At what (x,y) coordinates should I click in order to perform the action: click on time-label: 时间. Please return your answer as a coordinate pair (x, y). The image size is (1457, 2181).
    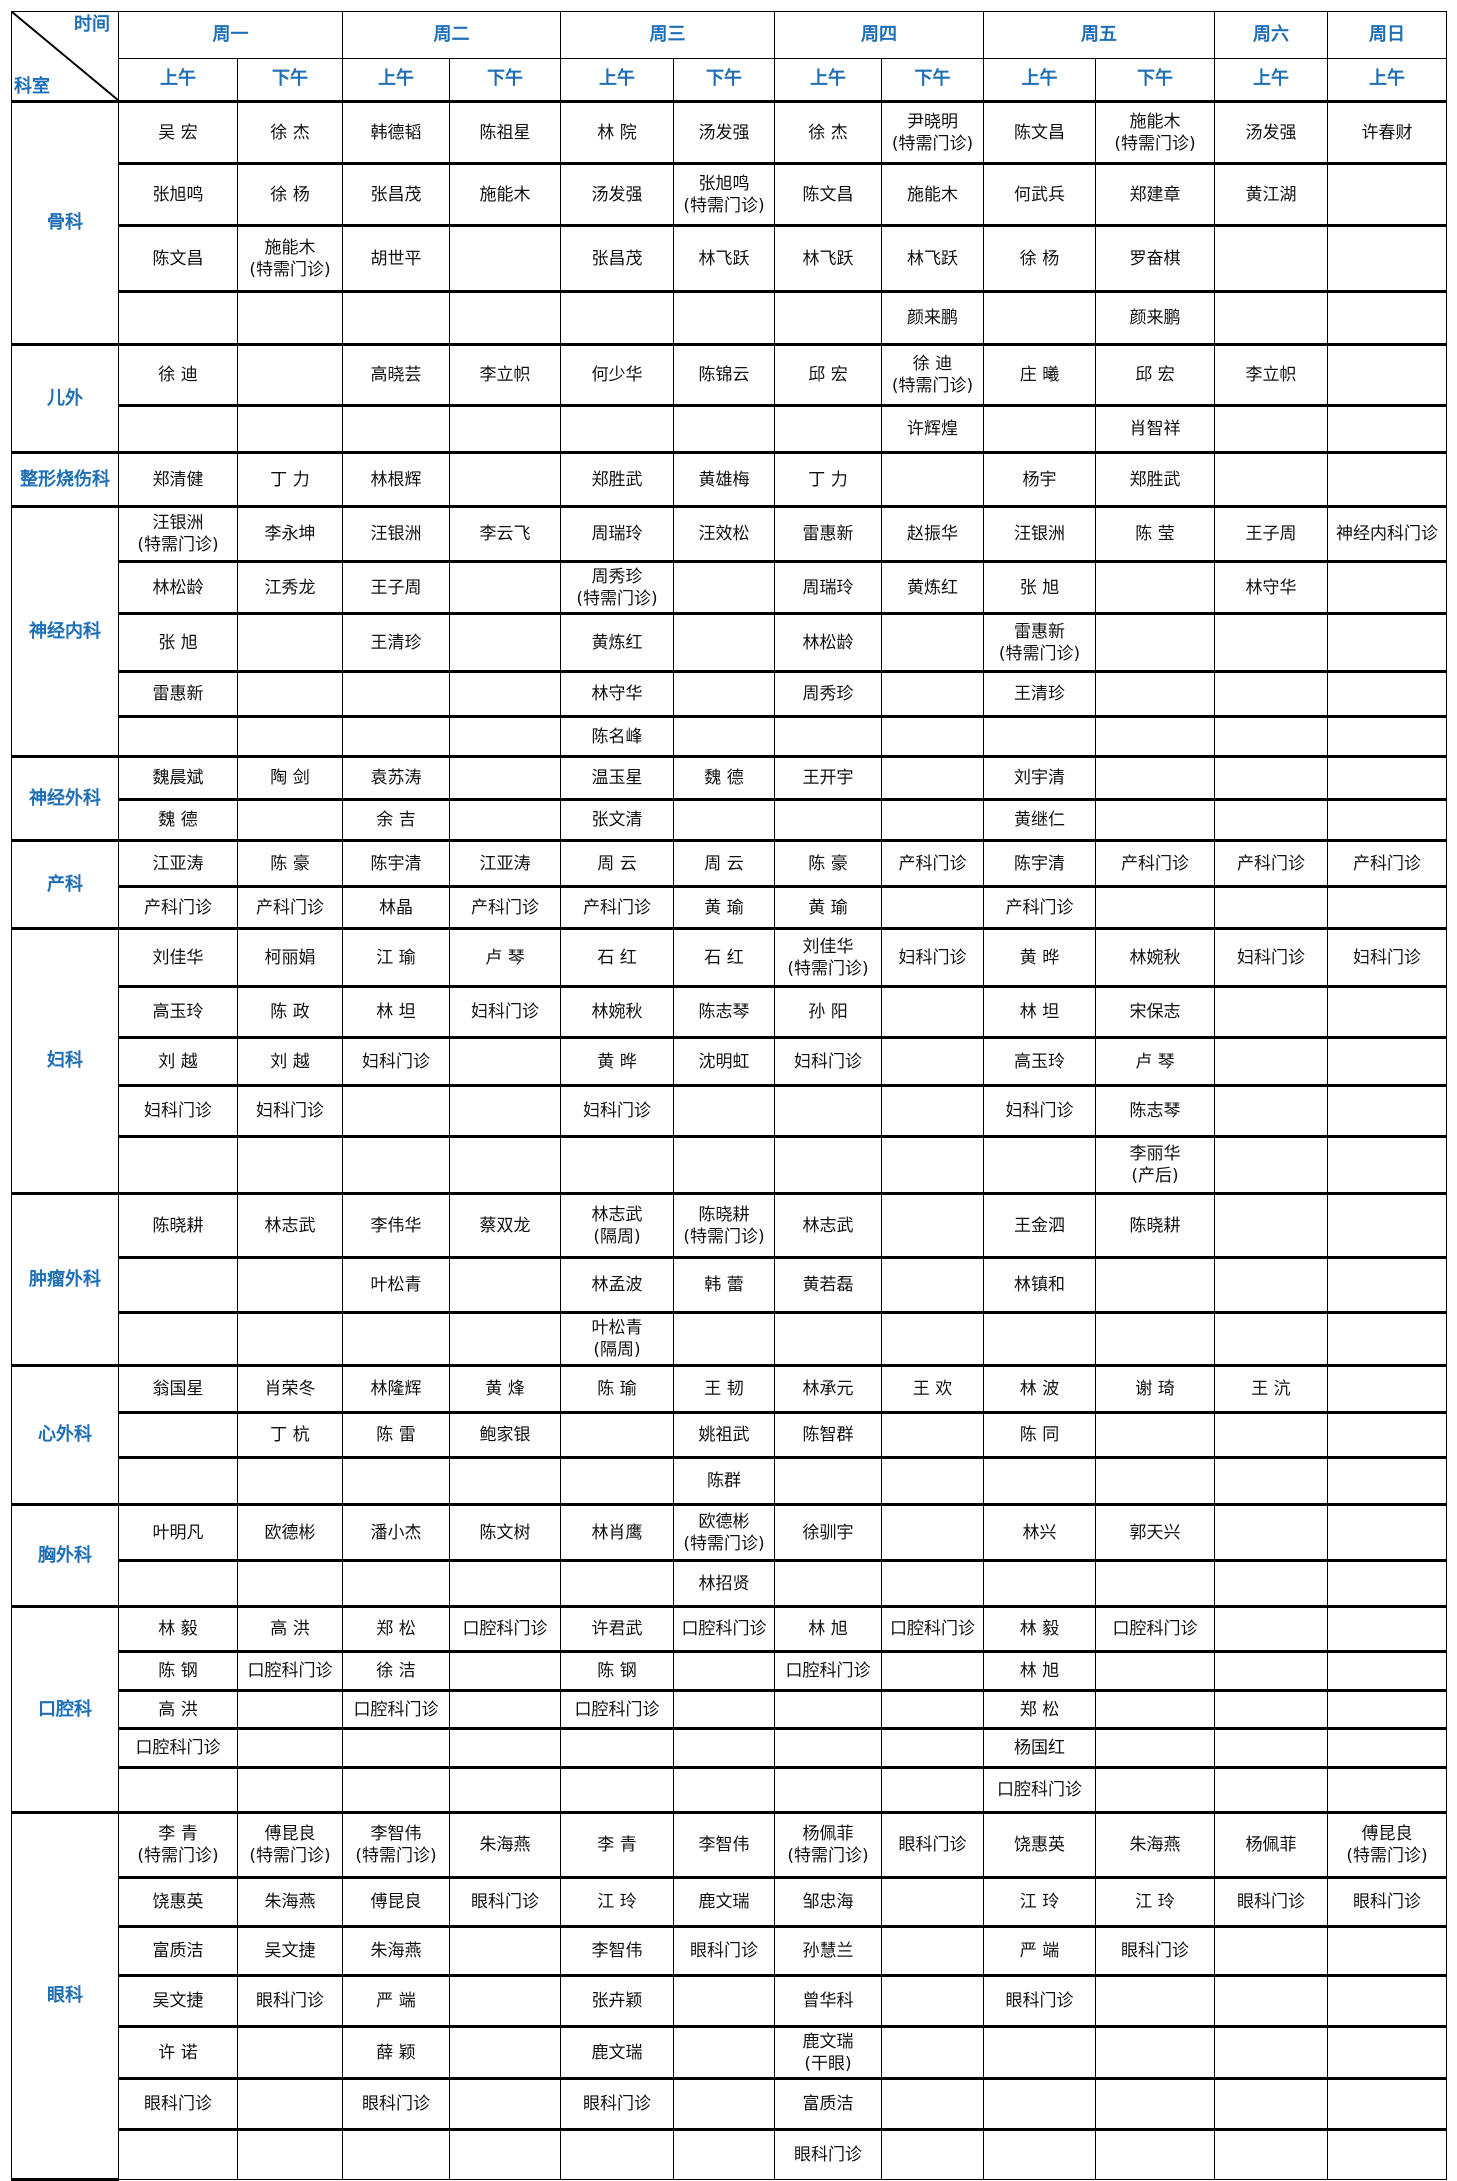
    Looking at the image, I should click on (92, 24).